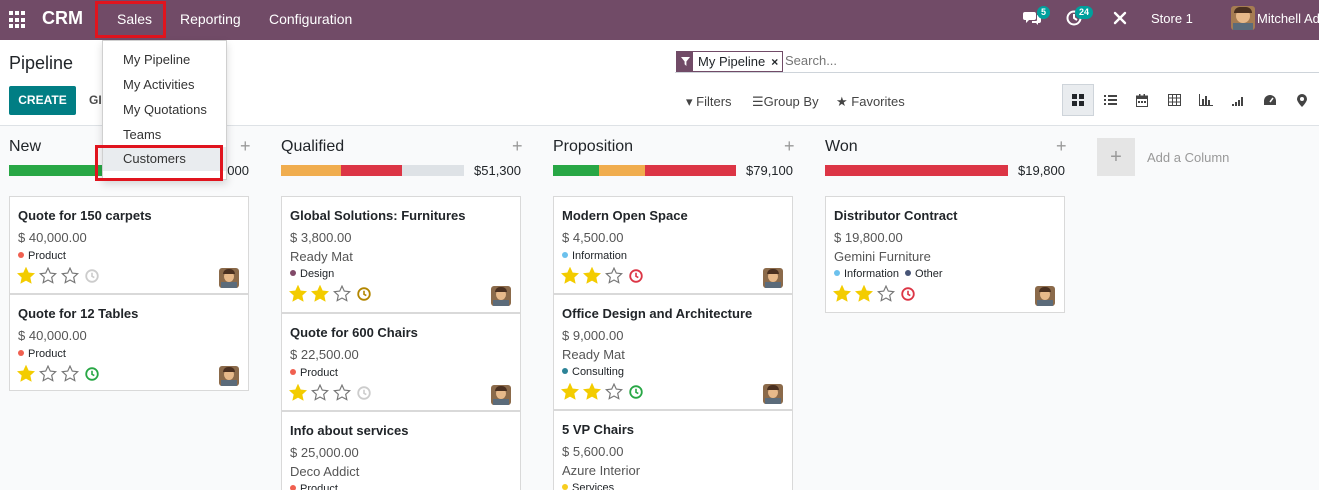  I want to click on card-title: Quote for 600 Chairs, so click(354, 332).